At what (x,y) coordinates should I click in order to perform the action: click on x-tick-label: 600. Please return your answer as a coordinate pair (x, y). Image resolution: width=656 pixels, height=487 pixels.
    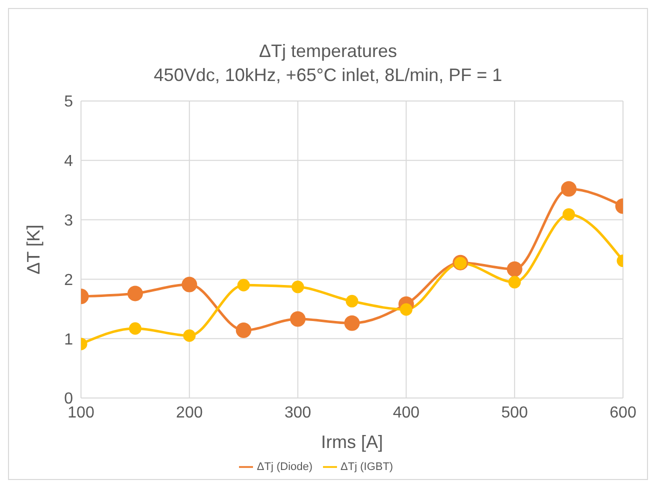
    Looking at the image, I should click on (623, 413).